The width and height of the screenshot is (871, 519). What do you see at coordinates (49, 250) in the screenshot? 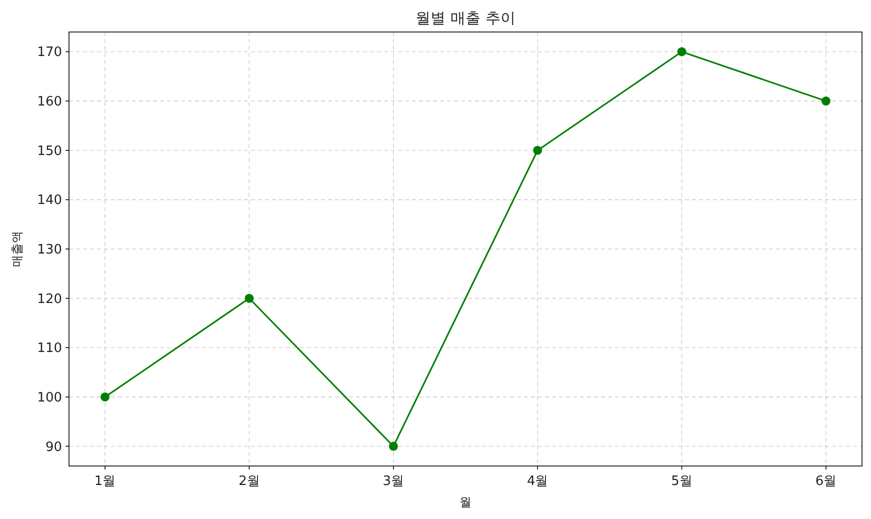
I see `y-tick-label: 130` at bounding box center [49, 250].